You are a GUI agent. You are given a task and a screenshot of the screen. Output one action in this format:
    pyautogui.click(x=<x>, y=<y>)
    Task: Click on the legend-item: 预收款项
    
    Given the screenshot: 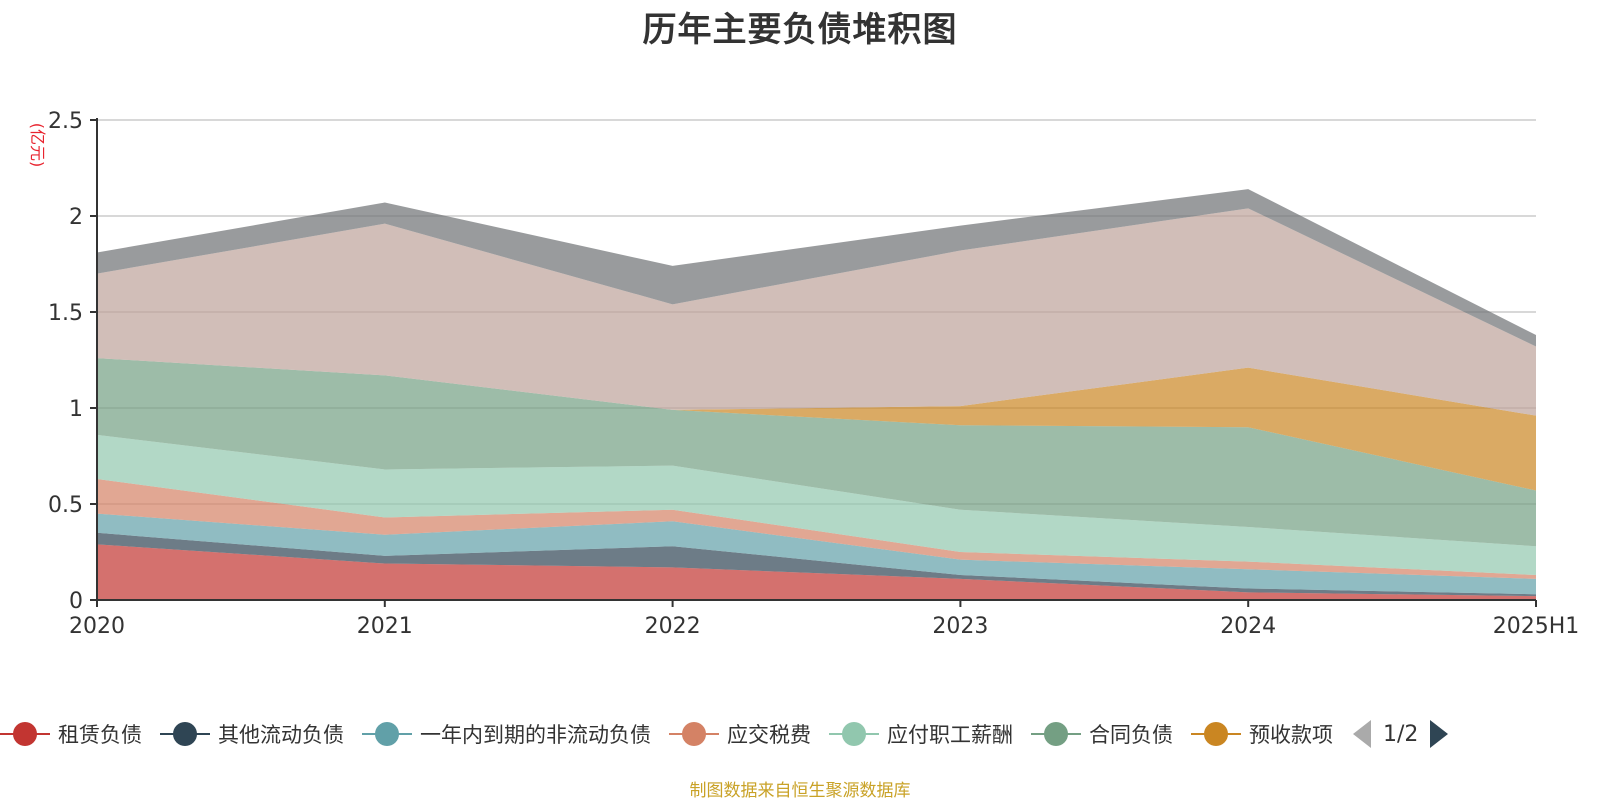 What is the action you would take?
    pyautogui.click(x=1262, y=734)
    